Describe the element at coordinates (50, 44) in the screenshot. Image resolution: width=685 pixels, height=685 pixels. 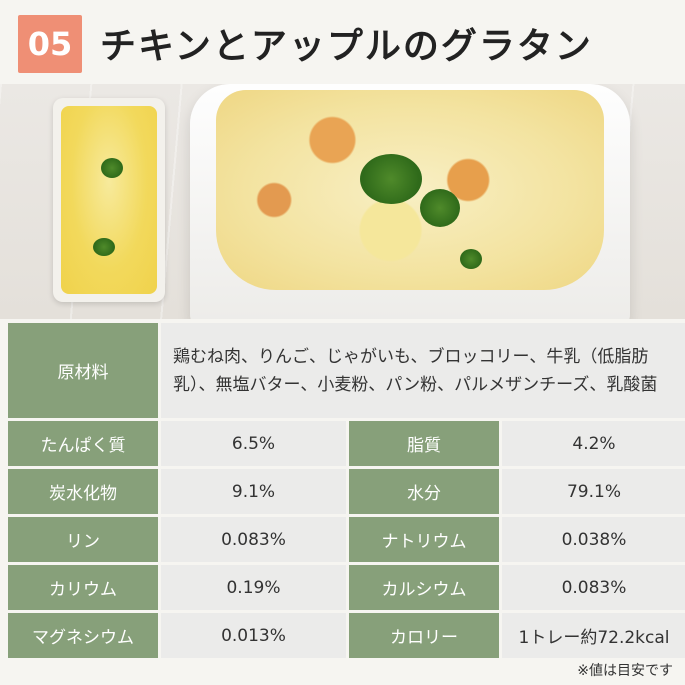
I see `number-badge: 05` at that location.